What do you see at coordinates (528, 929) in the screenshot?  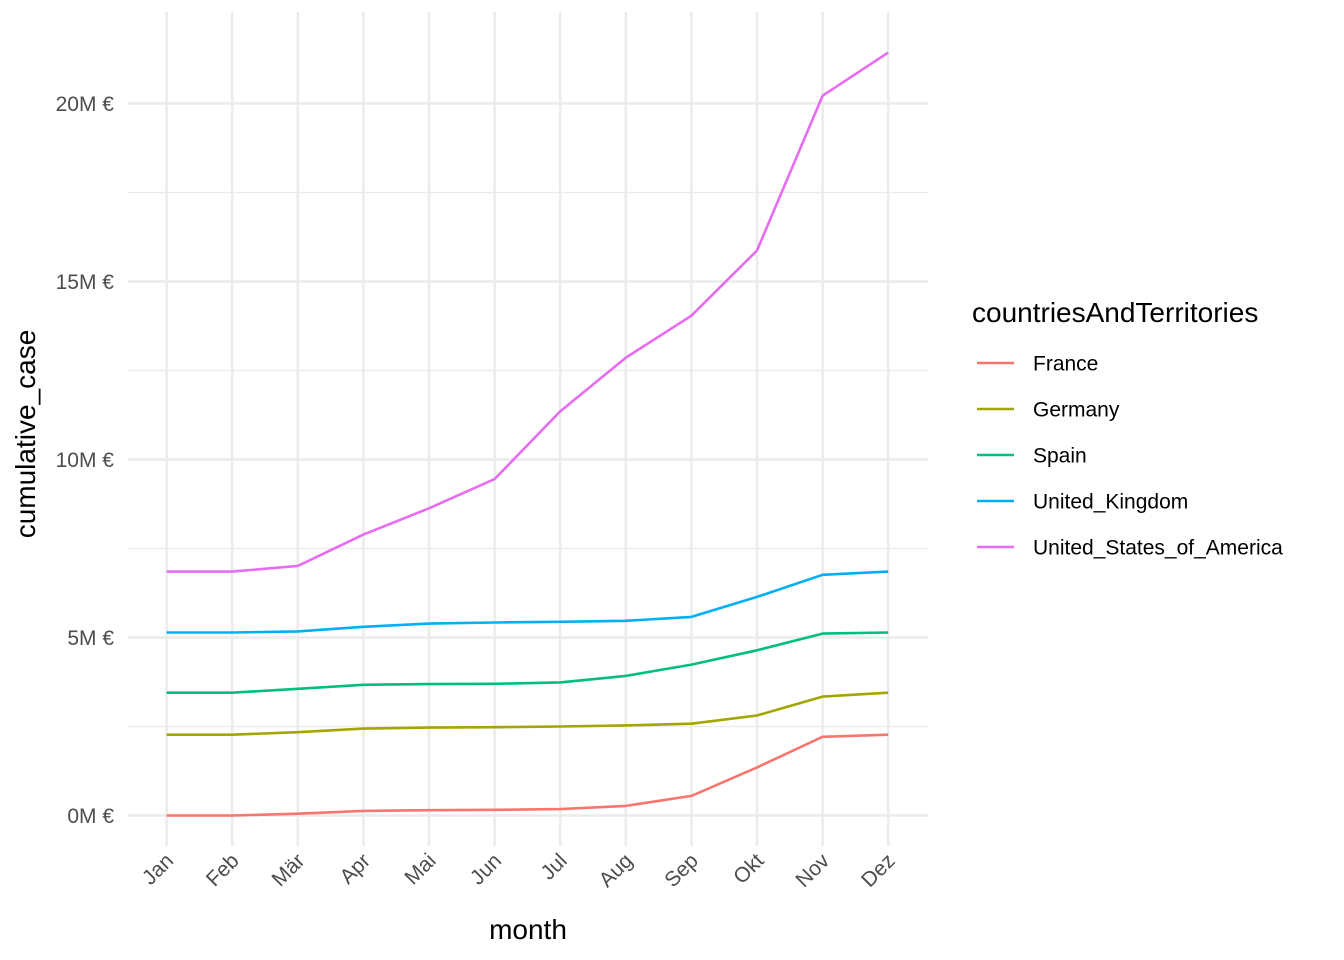 I see `x-axis-title: month` at bounding box center [528, 929].